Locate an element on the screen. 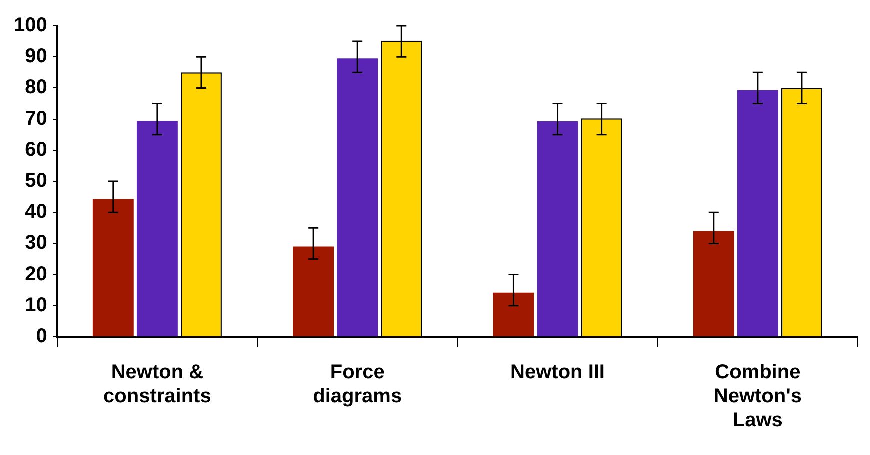  y-tick-label: 70 is located at coordinates (36, 119).